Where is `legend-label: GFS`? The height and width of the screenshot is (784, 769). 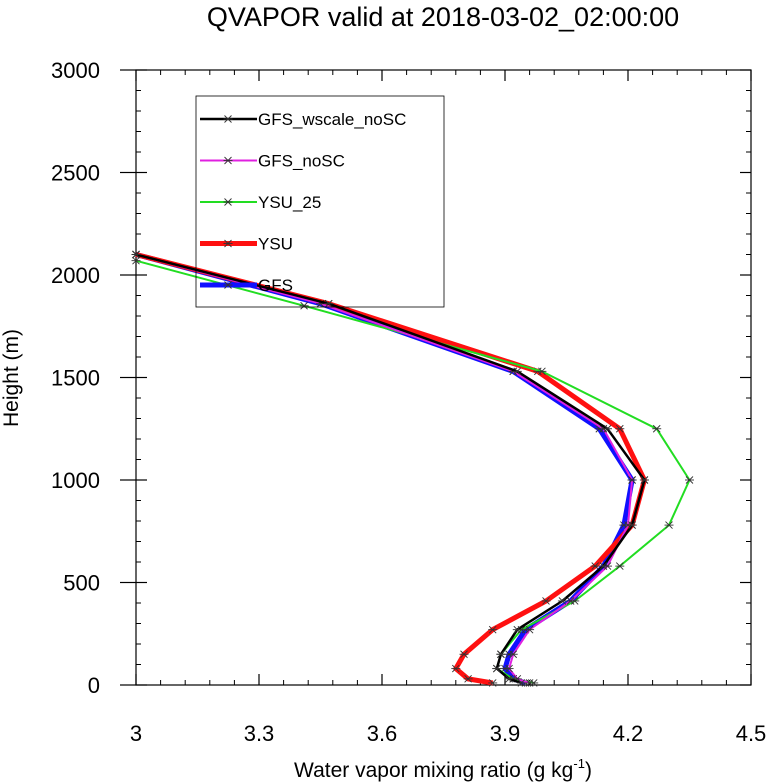 legend-label: GFS is located at coordinates (275, 285).